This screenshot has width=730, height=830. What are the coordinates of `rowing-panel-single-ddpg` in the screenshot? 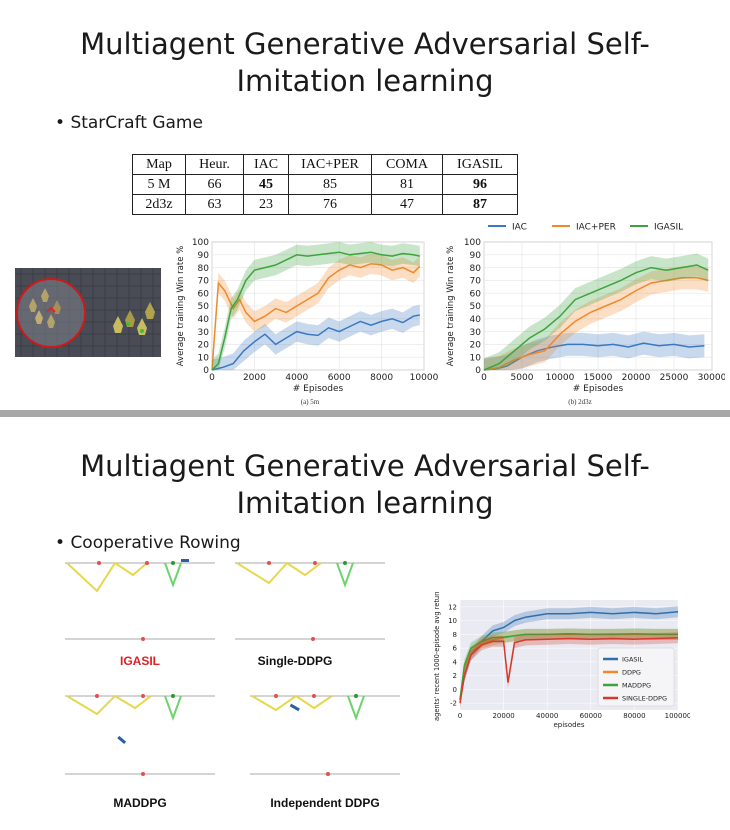 It's located at (310, 601).